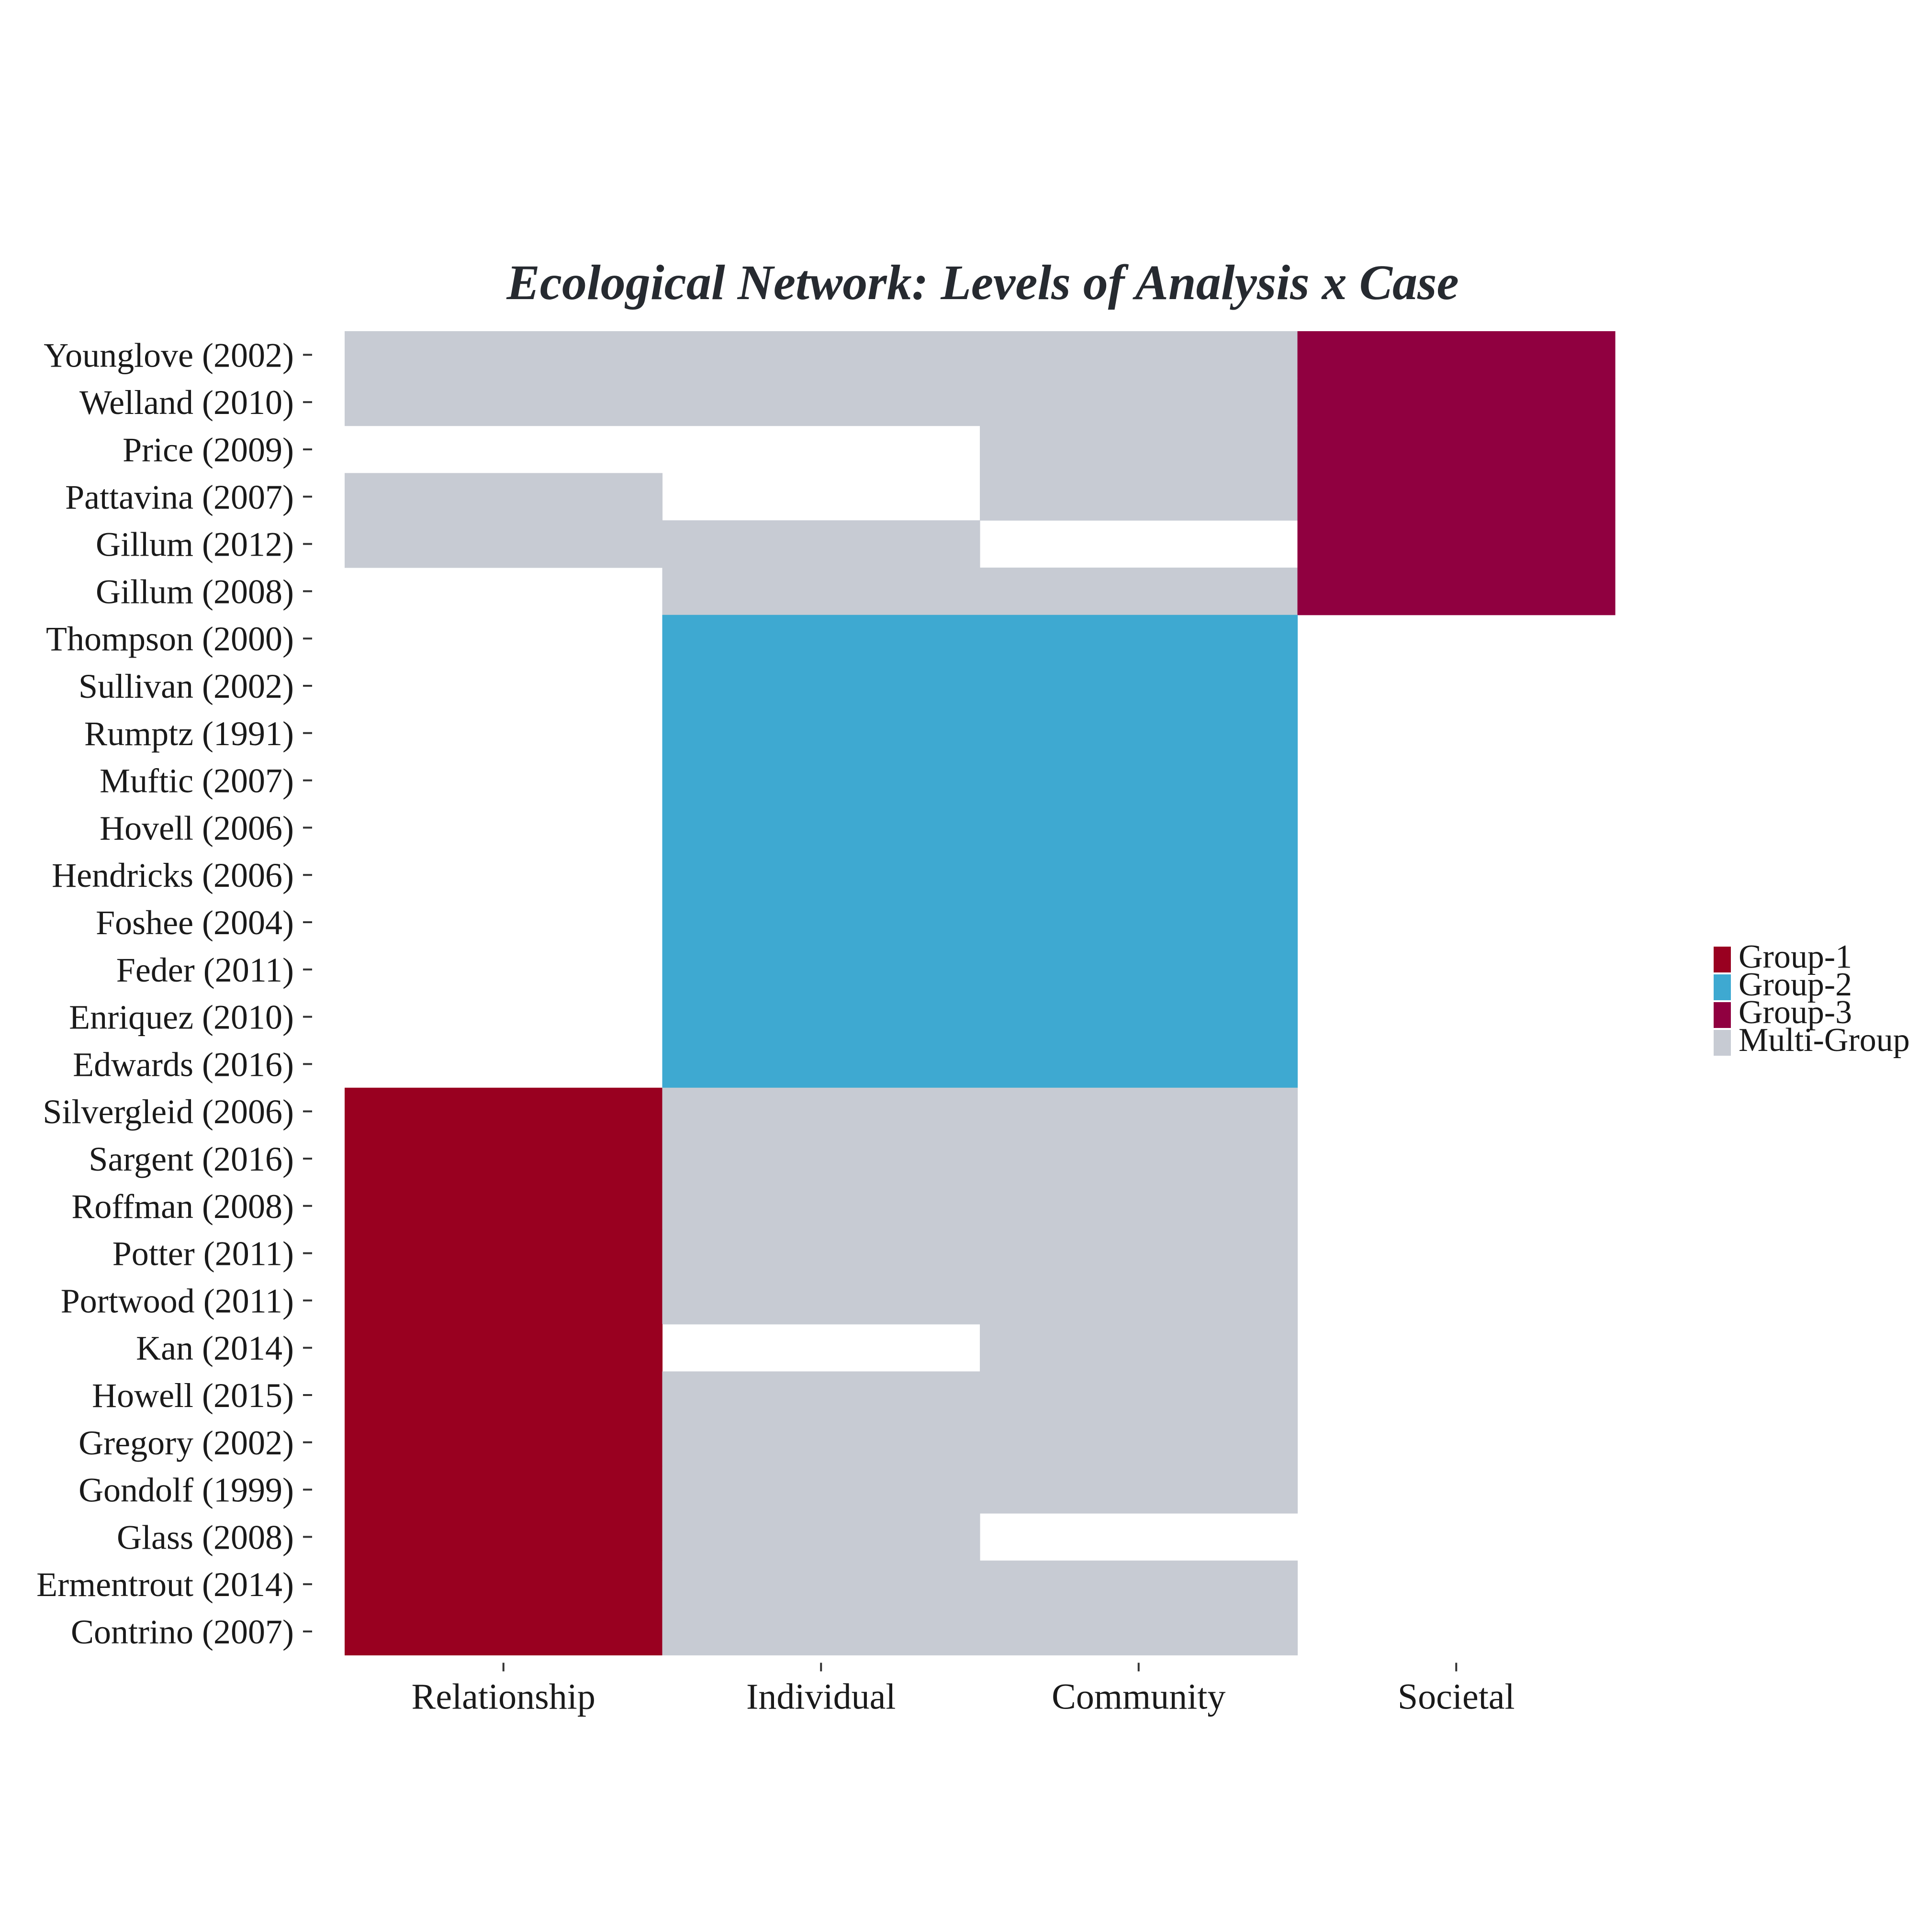 The image size is (1930, 1932). Describe the element at coordinates (189, 734) in the screenshot. I see `y-tick-label: Rumptz (1991)` at that location.